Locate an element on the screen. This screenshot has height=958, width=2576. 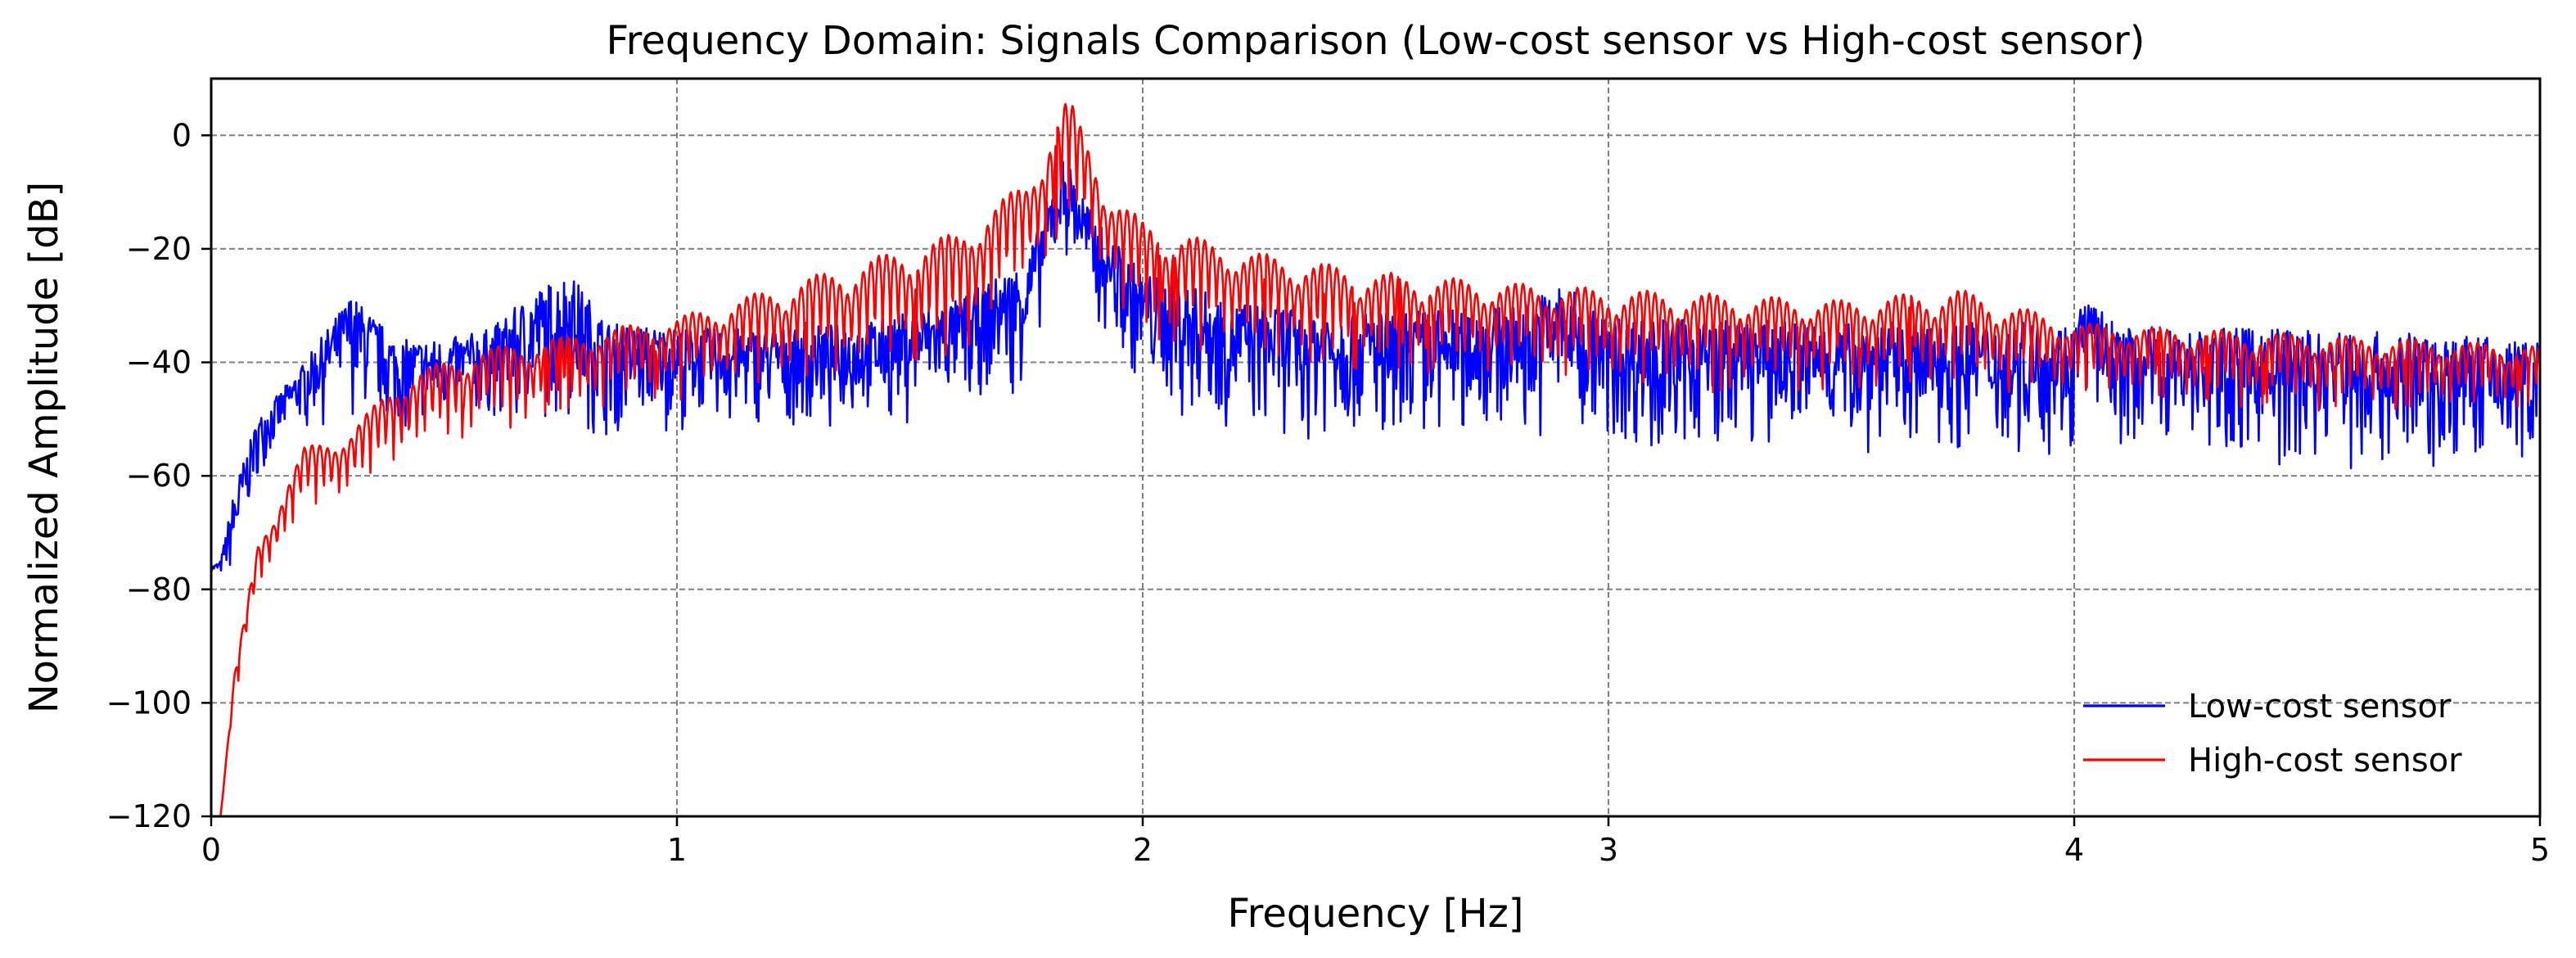
legend: Low-cost sensor High-cost sensor is located at coordinates (2272, 734).